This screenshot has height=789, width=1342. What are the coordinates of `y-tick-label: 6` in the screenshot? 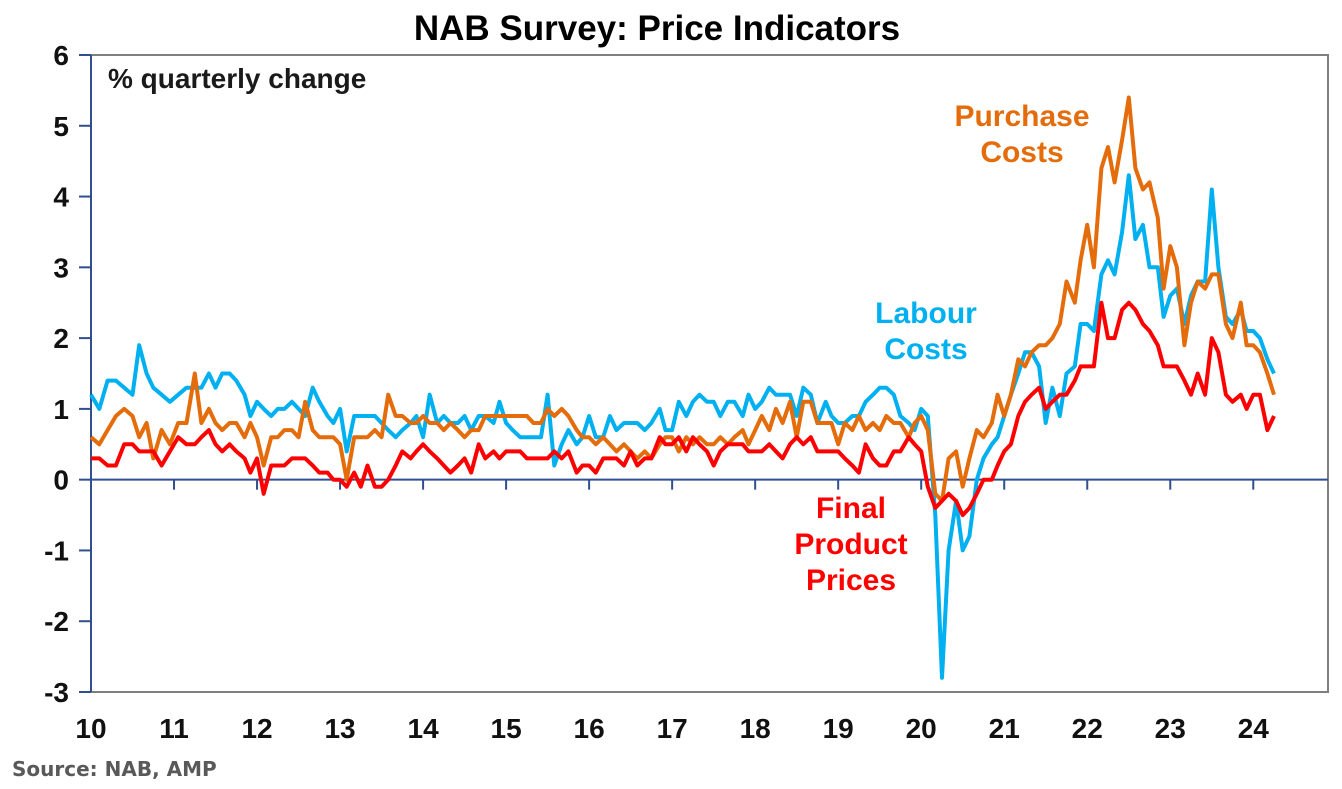 It's located at (61, 55).